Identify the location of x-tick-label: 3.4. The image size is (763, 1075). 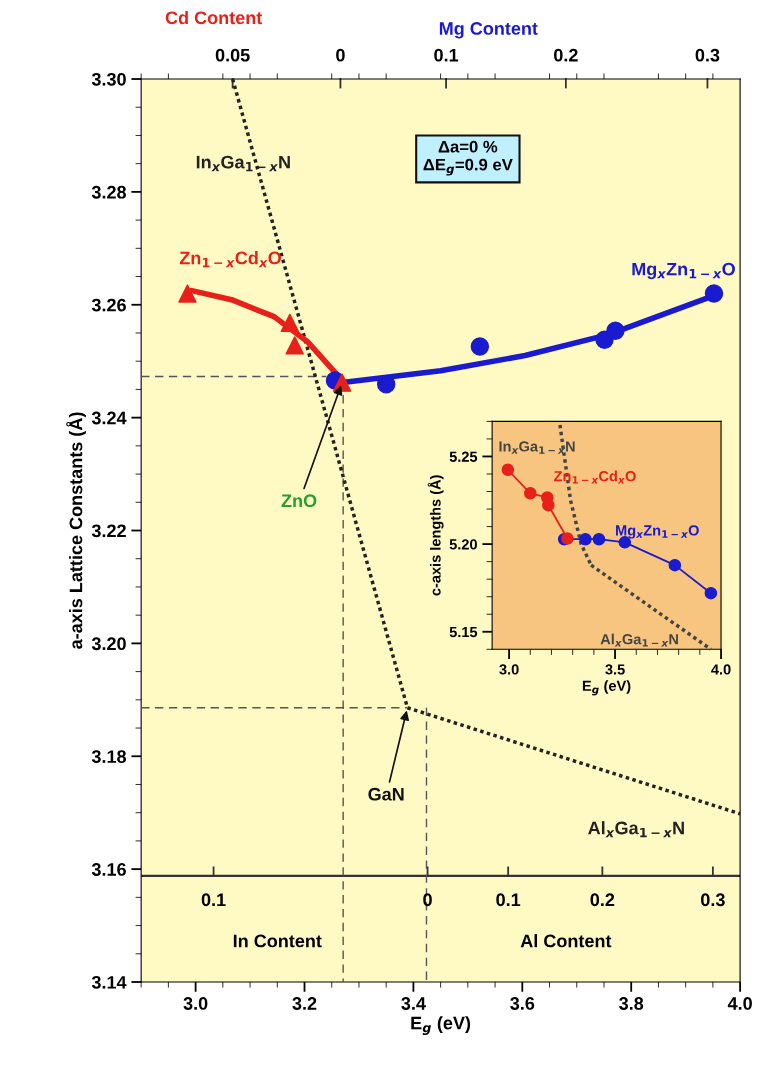
(413, 1003).